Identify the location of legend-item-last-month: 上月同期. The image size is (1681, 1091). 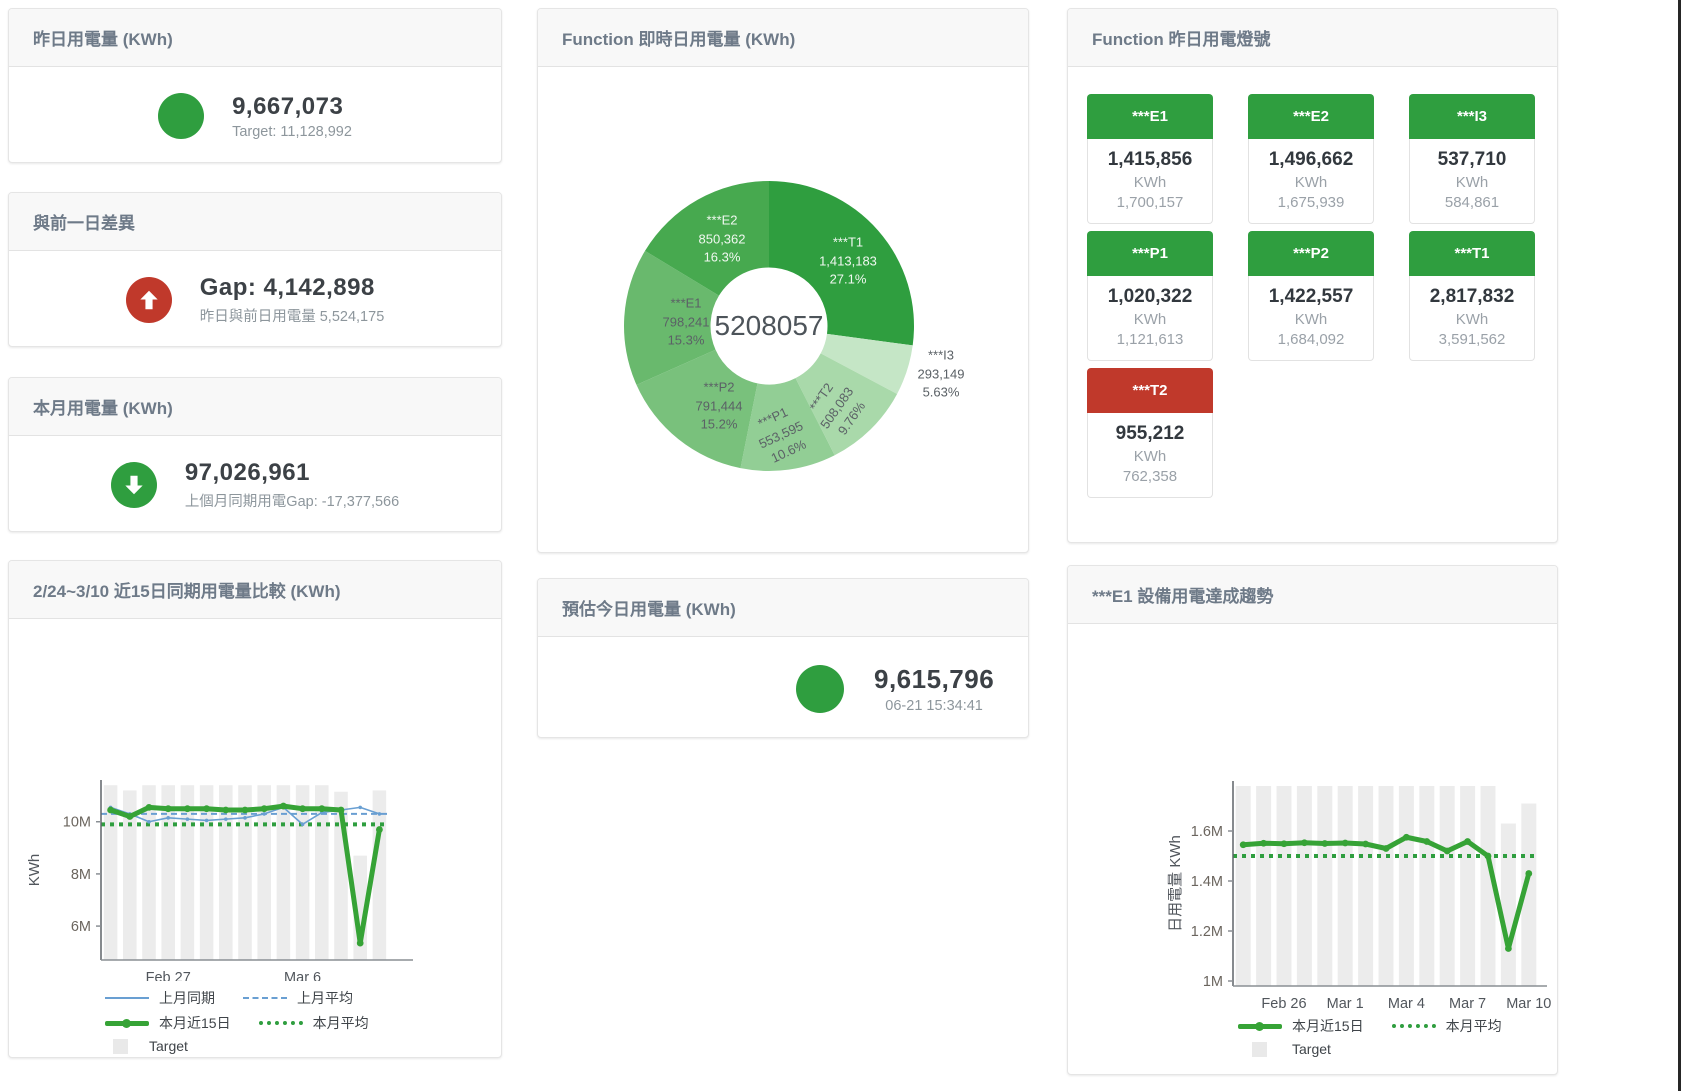
(160, 998).